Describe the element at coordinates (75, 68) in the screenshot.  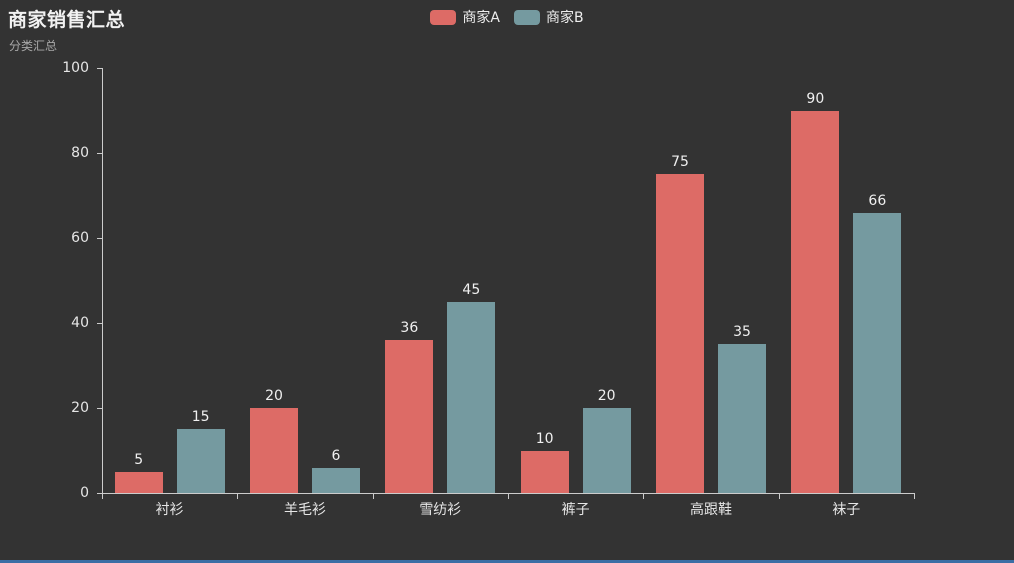
I see `y-axis-label: 100` at that location.